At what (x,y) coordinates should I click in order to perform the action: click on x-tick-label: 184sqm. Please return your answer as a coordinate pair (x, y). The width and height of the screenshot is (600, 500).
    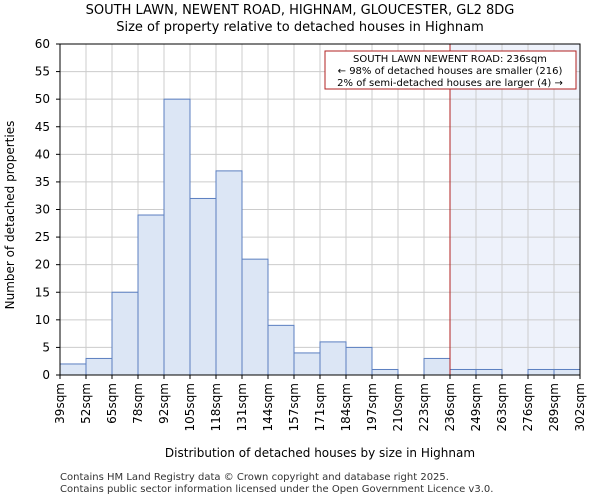
    Looking at the image, I should click on (346, 407).